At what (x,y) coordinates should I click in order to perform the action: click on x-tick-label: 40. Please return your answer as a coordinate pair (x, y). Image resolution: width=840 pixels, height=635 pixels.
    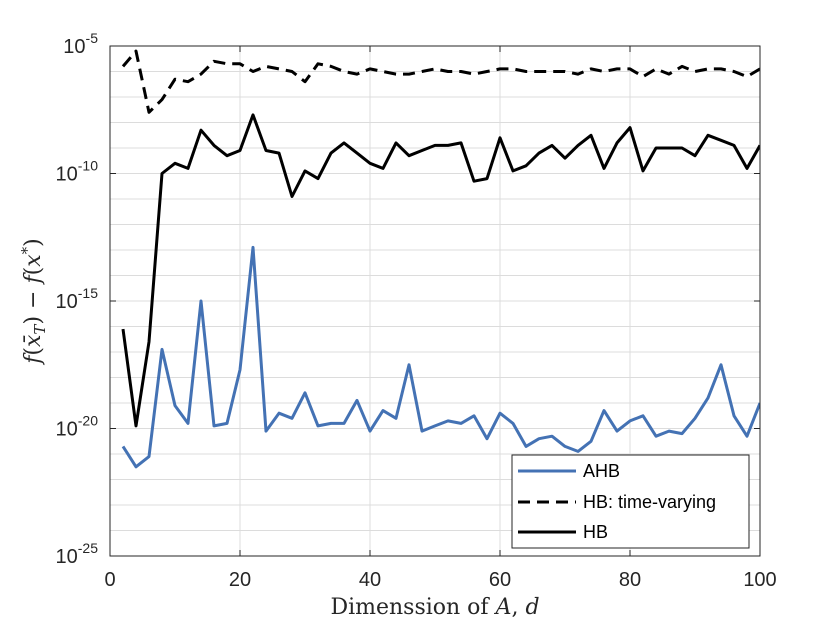
    Looking at the image, I should click on (370, 580).